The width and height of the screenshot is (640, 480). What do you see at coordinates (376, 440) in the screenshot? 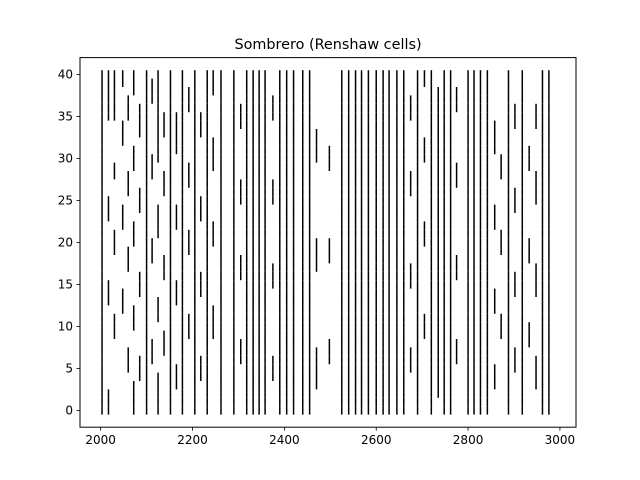
I see `x-tick-label: 2600` at bounding box center [376, 440].